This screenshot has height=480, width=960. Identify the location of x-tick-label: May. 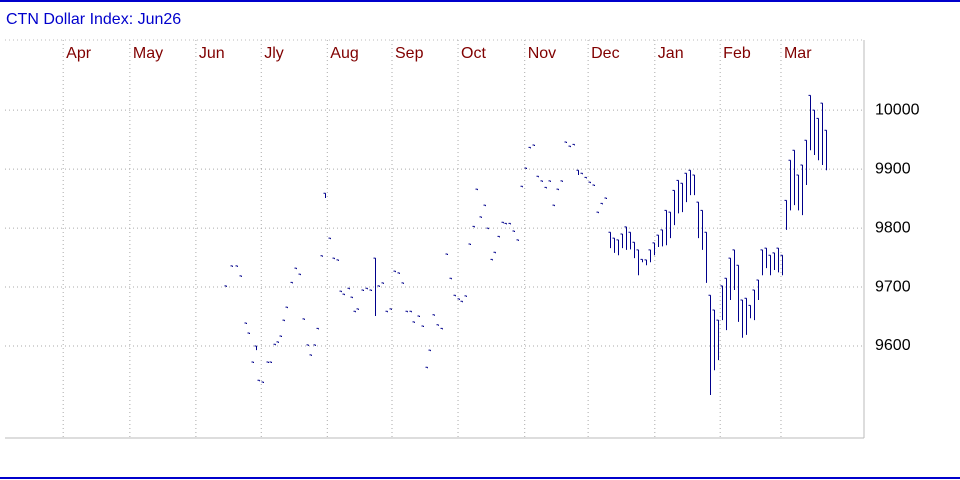
(148, 53).